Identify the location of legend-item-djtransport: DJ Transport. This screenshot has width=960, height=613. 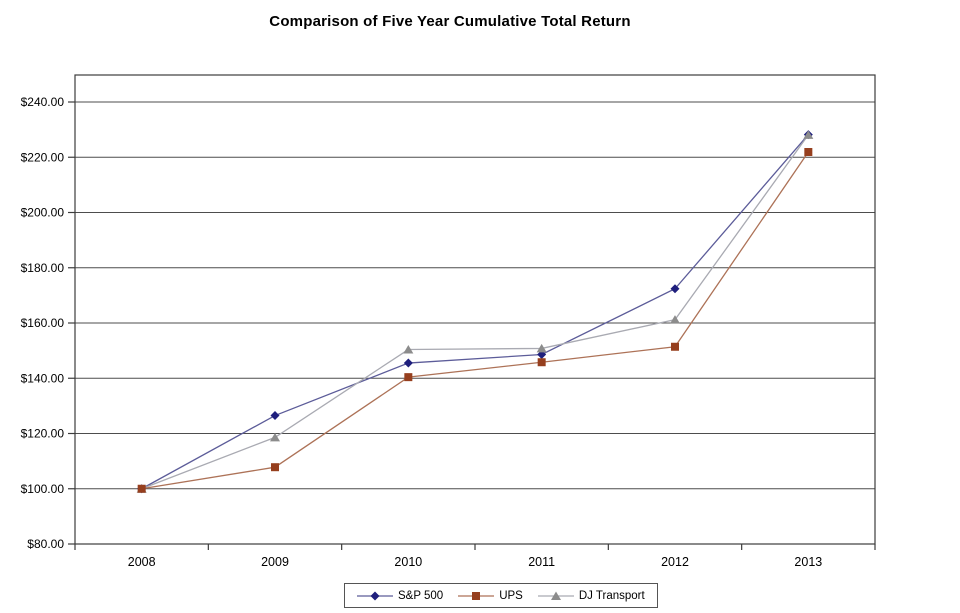
(591, 595).